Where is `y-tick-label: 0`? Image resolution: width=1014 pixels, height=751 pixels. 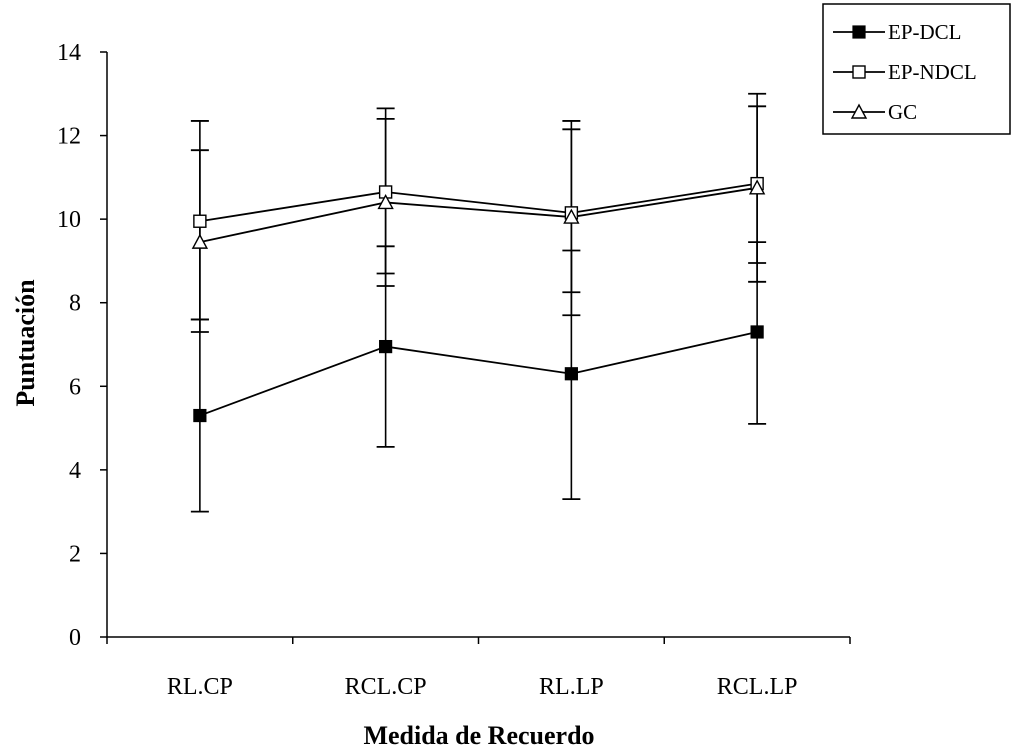
y-tick-label: 0 is located at coordinates (75, 638).